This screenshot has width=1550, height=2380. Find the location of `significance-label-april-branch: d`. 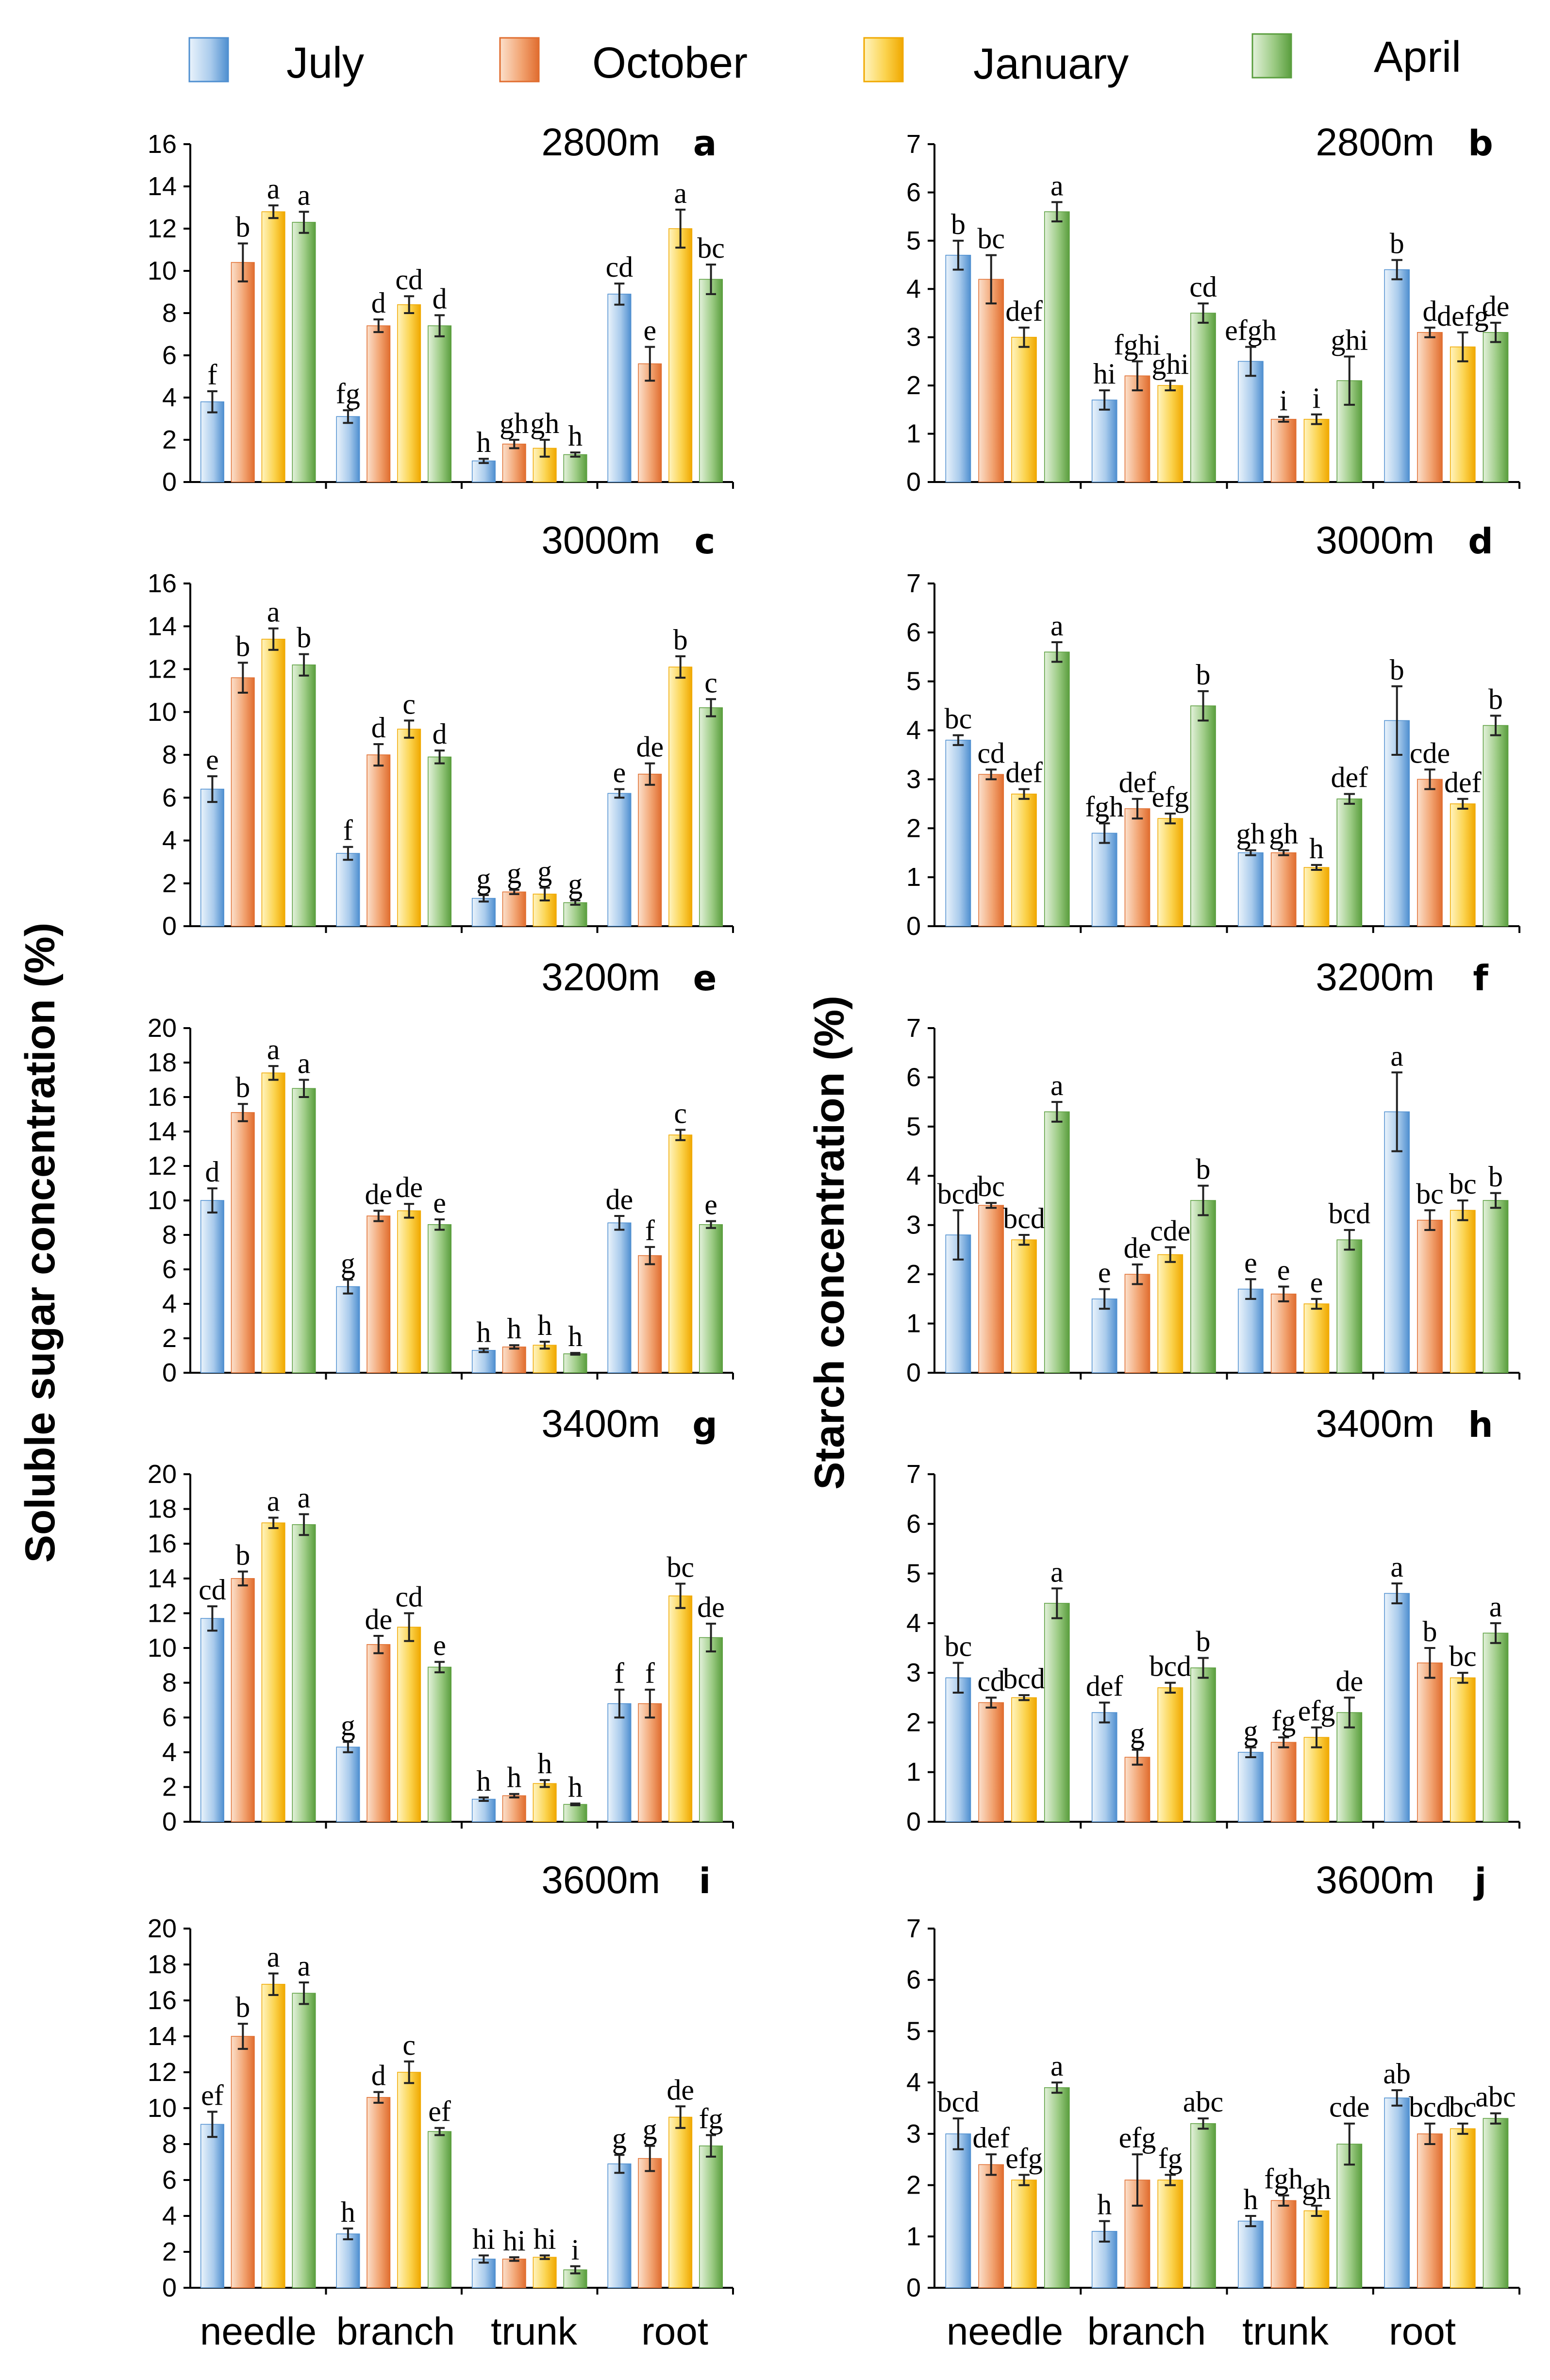

significance-label-april-branch: d is located at coordinates (440, 734).